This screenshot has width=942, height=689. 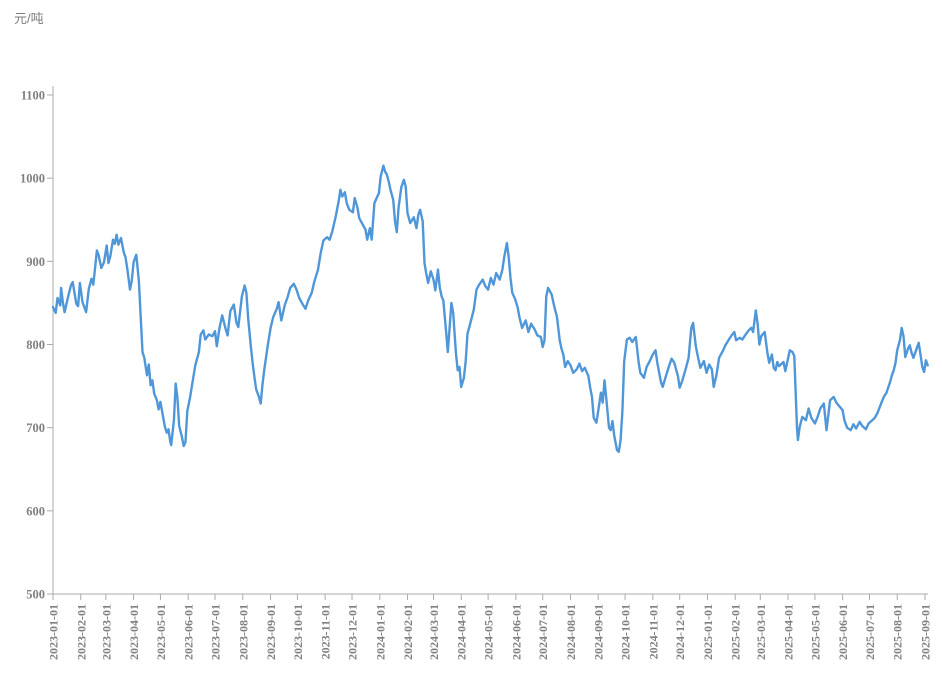 I want to click on x-tick-label: 2023-12-01, so click(x=353, y=632).